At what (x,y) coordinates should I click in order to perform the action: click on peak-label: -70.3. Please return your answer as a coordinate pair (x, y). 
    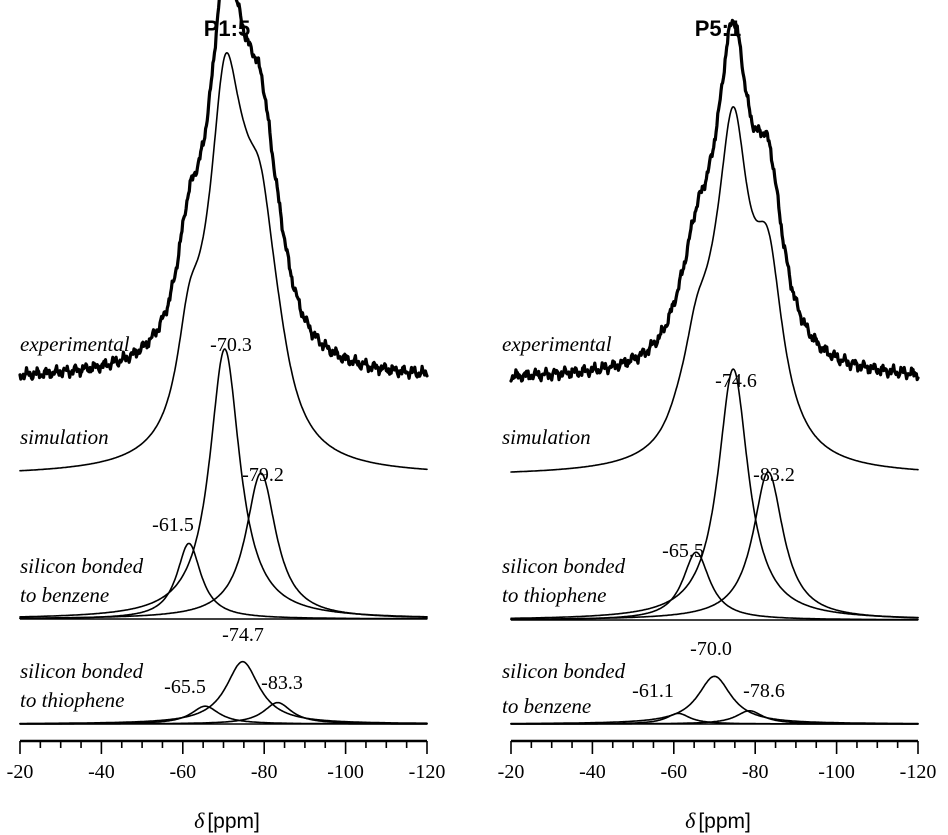
    Looking at the image, I should click on (231, 345).